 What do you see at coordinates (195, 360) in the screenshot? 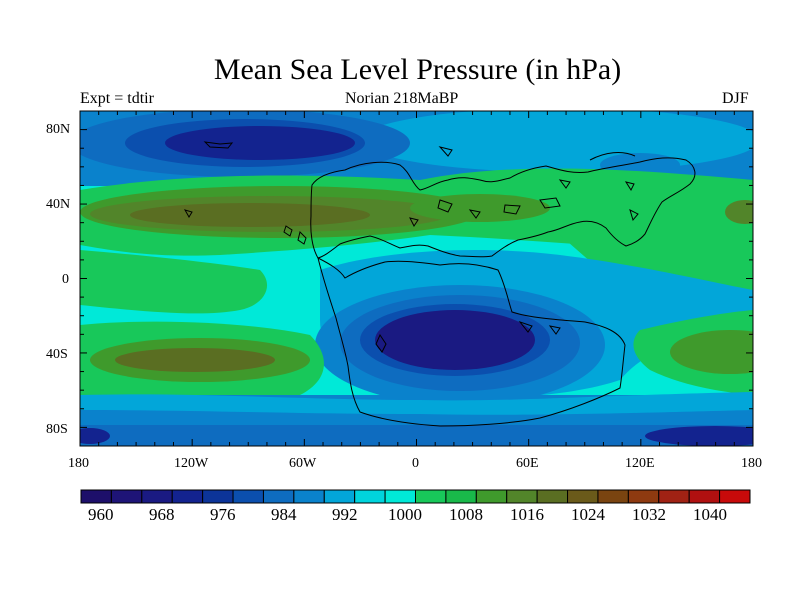
I see `south-west-core` at bounding box center [195, 360].